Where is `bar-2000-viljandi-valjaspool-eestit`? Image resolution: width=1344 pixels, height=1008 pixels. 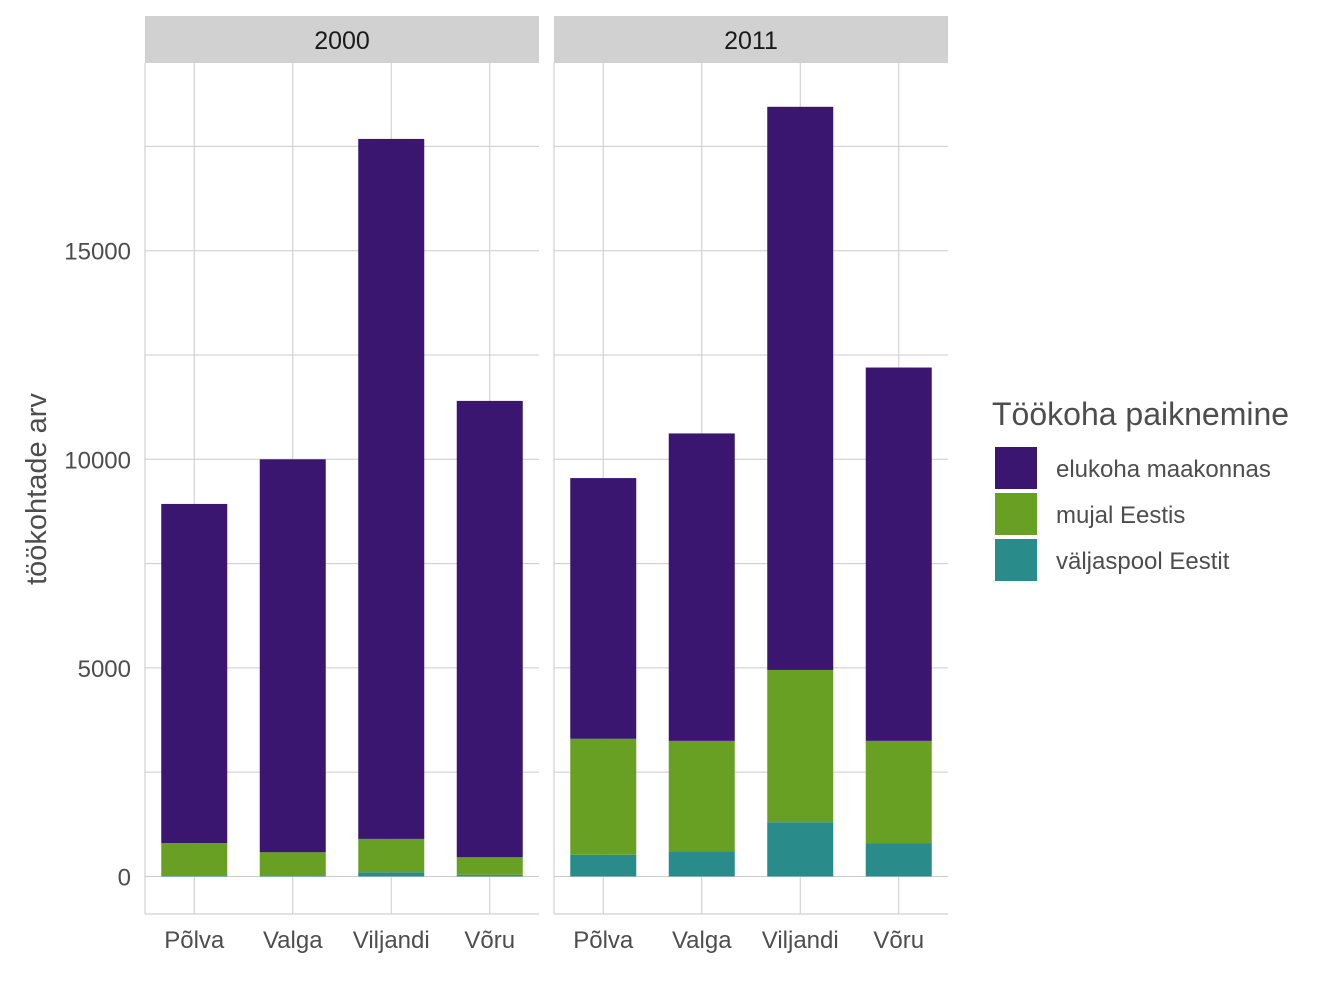 bar-2000-viljandi-valjaspool-eestit is located at coordinates (391, 874).